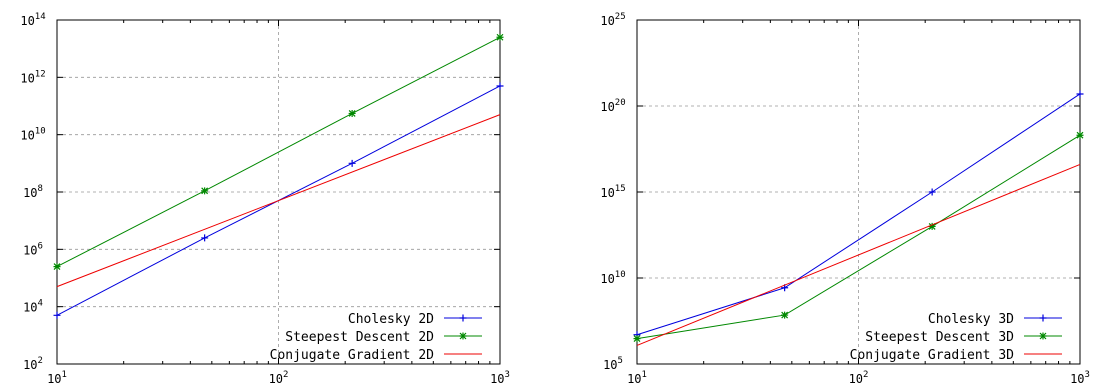  Describe the element at coordinates (612, 106) in the screenshot. I see `y-tick-label: 10²⁰` at that location.